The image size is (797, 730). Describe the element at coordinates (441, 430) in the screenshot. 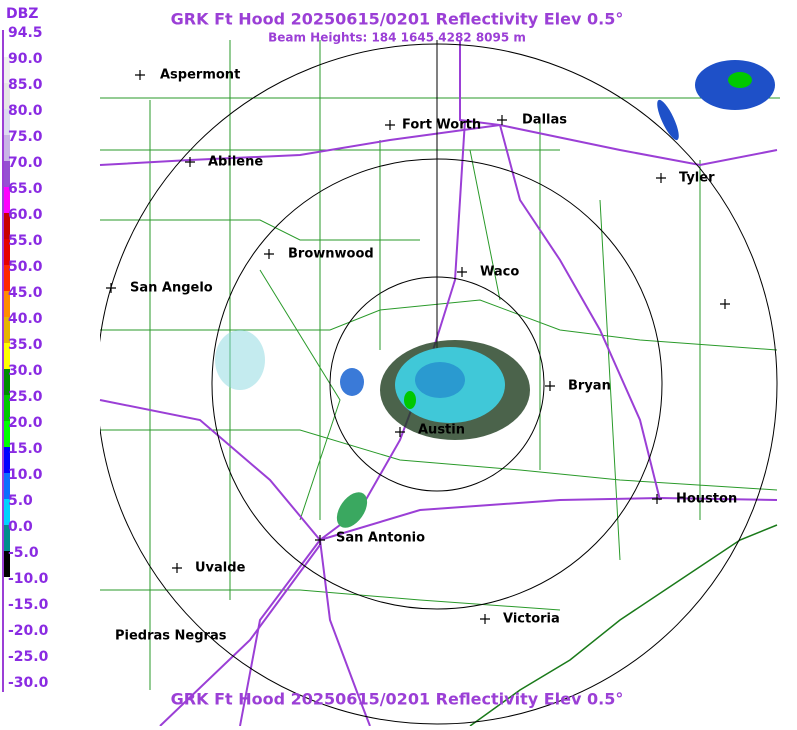

I see `city-label: Austin` at that location.